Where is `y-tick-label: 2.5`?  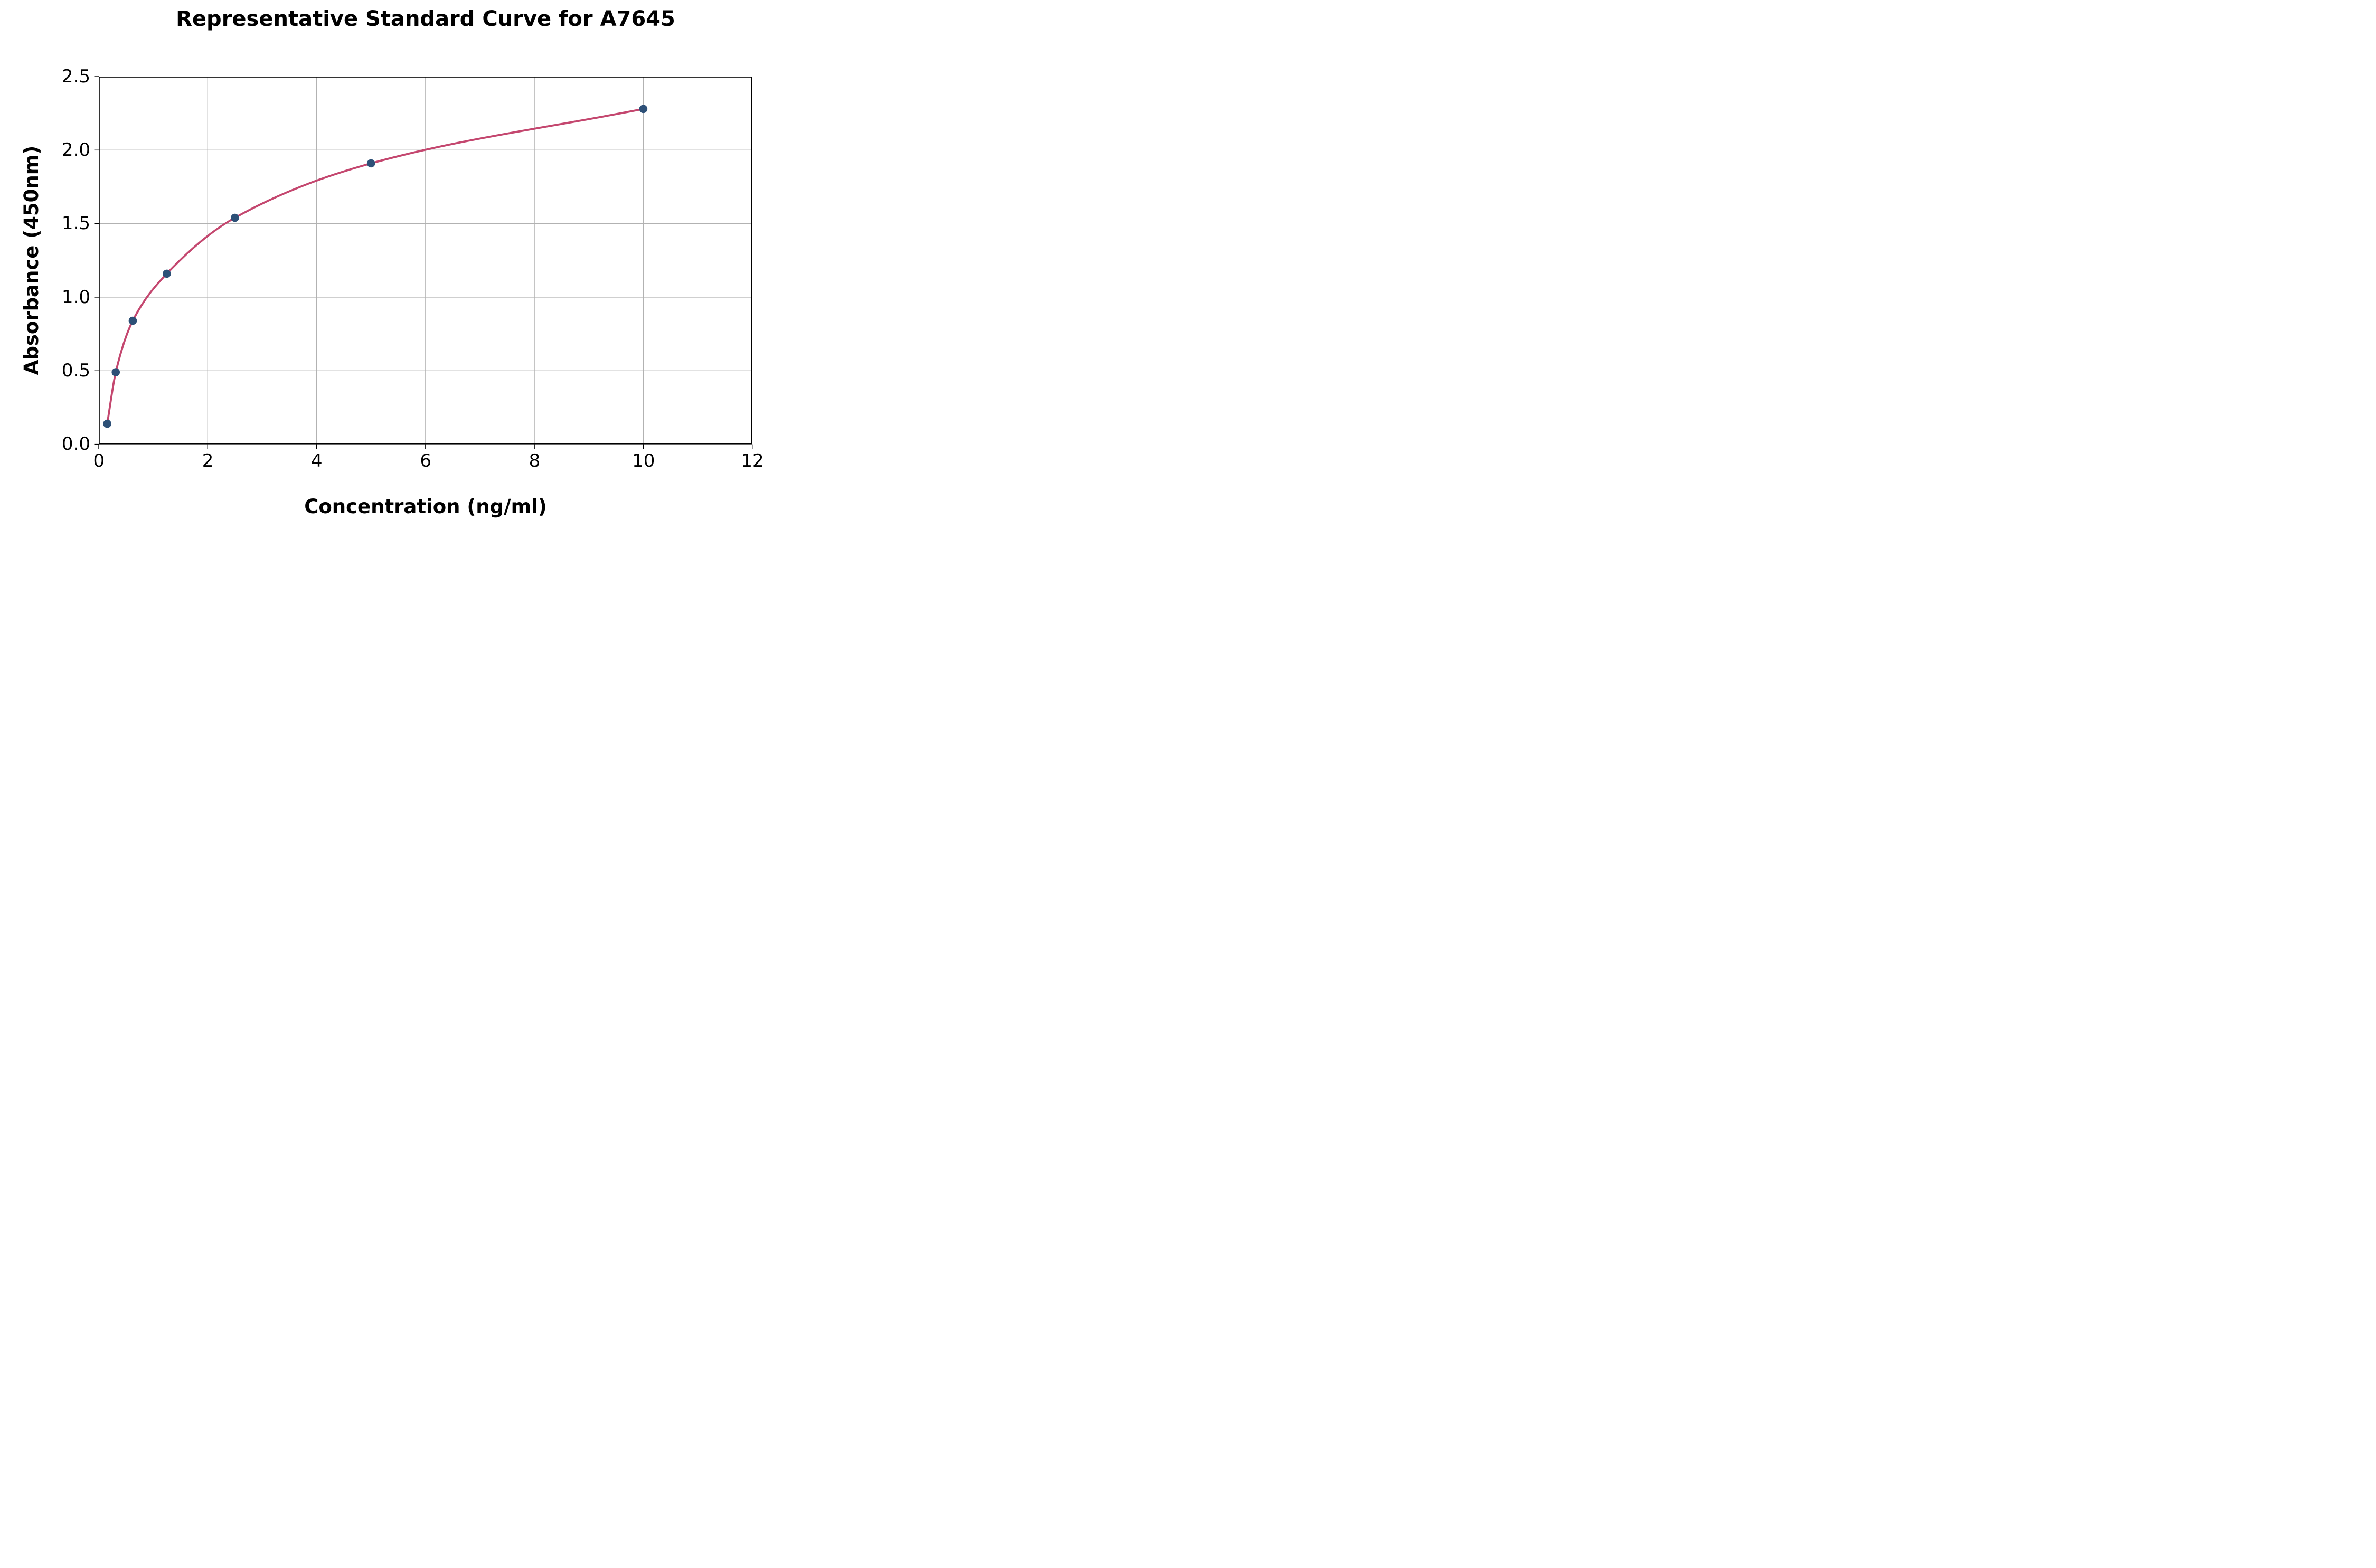
y-tick-label: 2.5 is located at coordinates (76, 76).